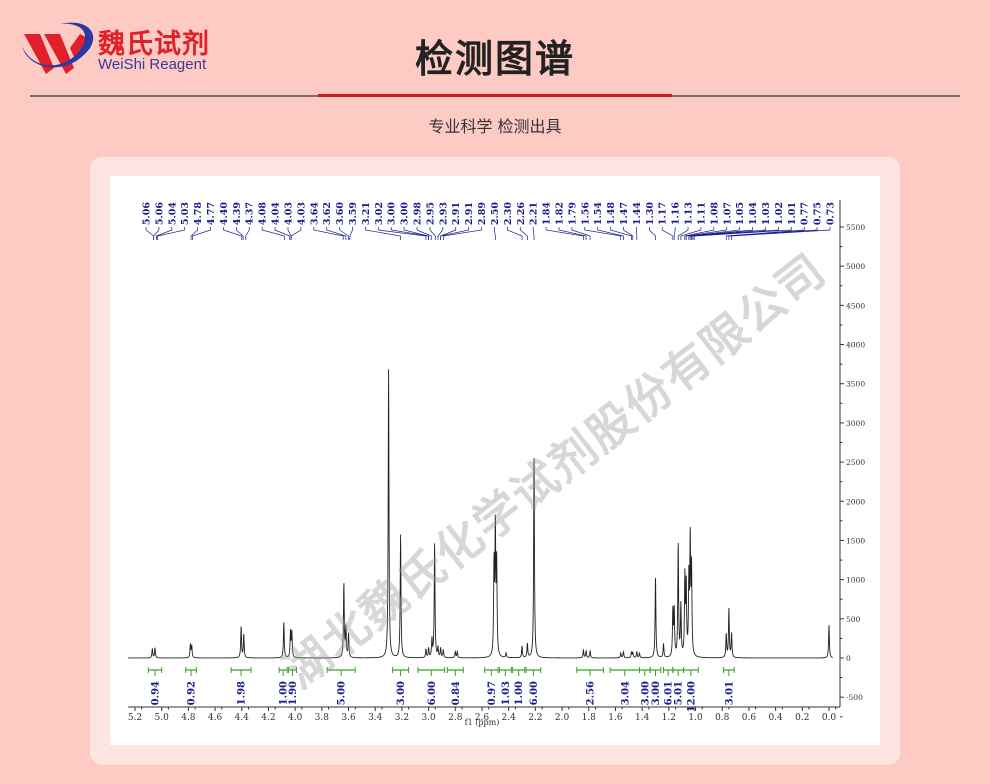  I want to click on x-tick-label: 4.2, so click(268, 718).